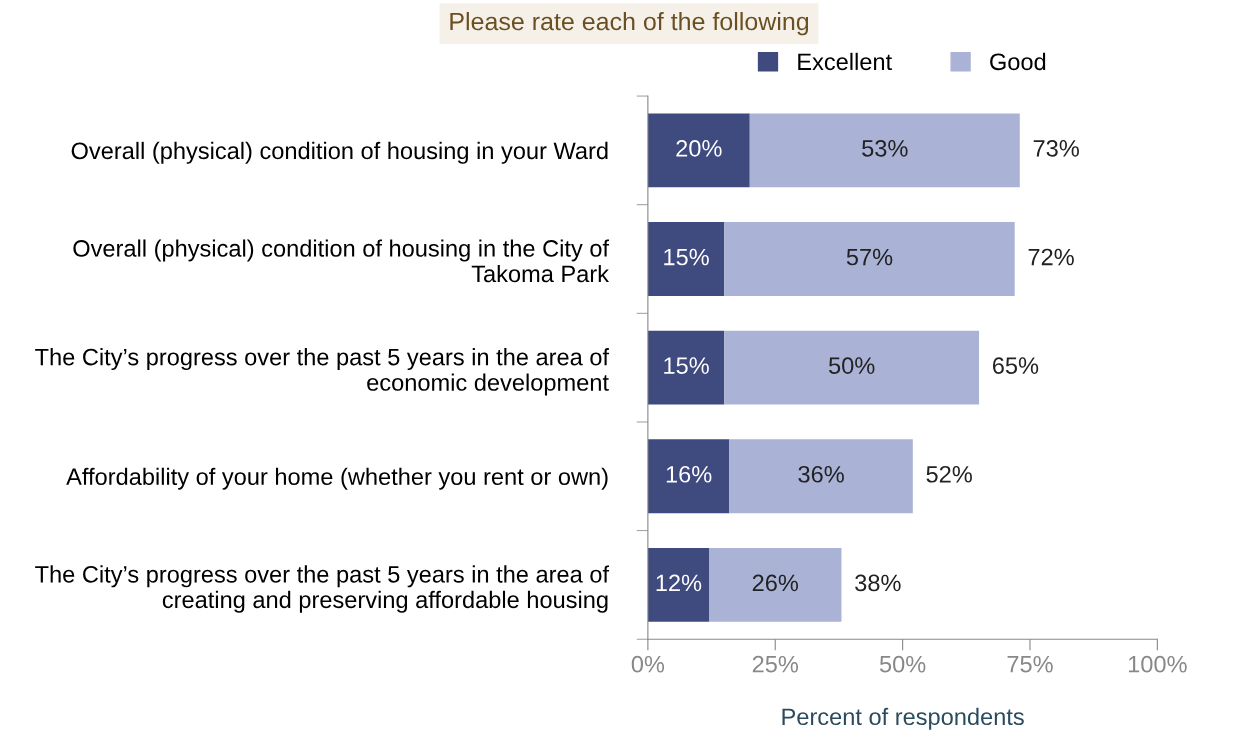 This screenshot has width=1258, height=739. I want to click on x-tick-label: 50%, so click(902, 664).